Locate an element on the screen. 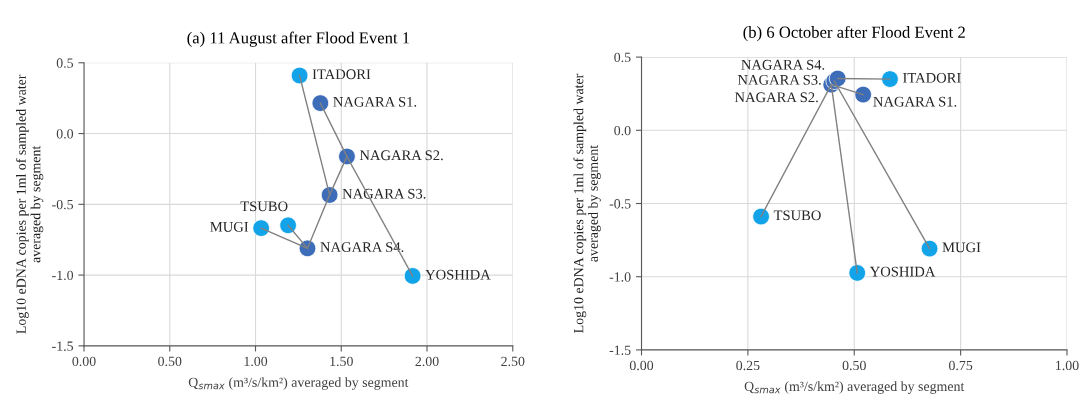 The height and width of the screenshot is (405, 1091). chart-title: (a) 11 August after Flood Event 1 is located at coordinates (298, 39).